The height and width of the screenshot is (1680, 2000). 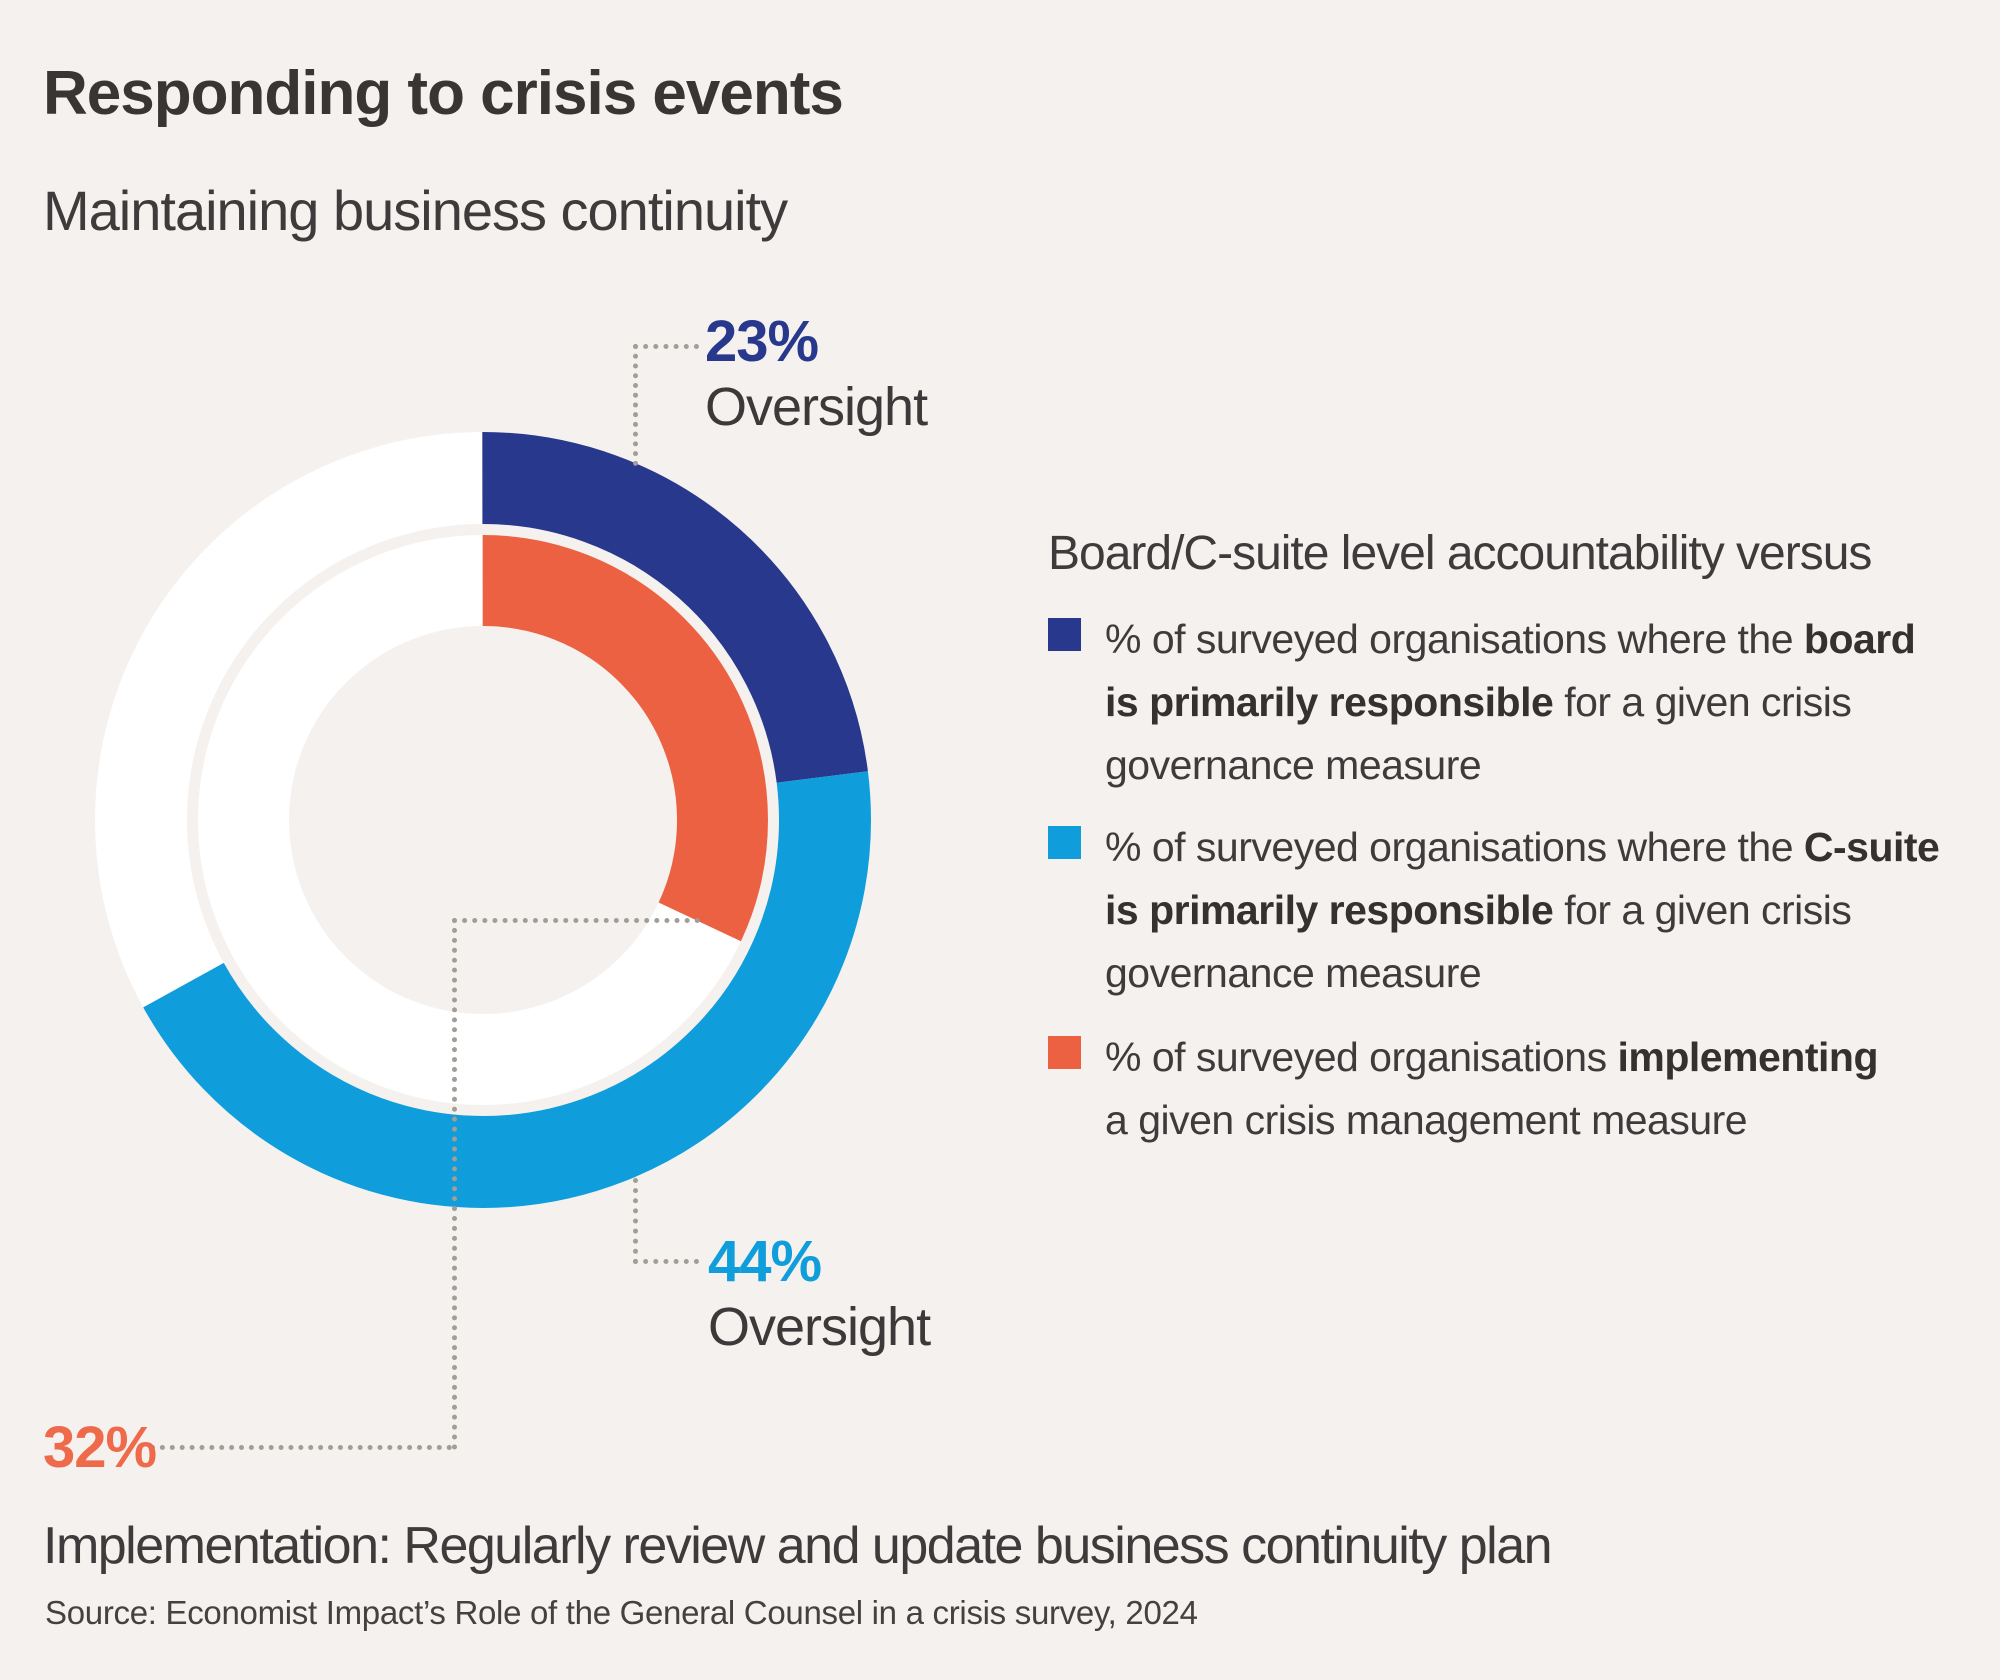 I want to click on callout-implementation-value: 32%, so click(x=100, y=1447).